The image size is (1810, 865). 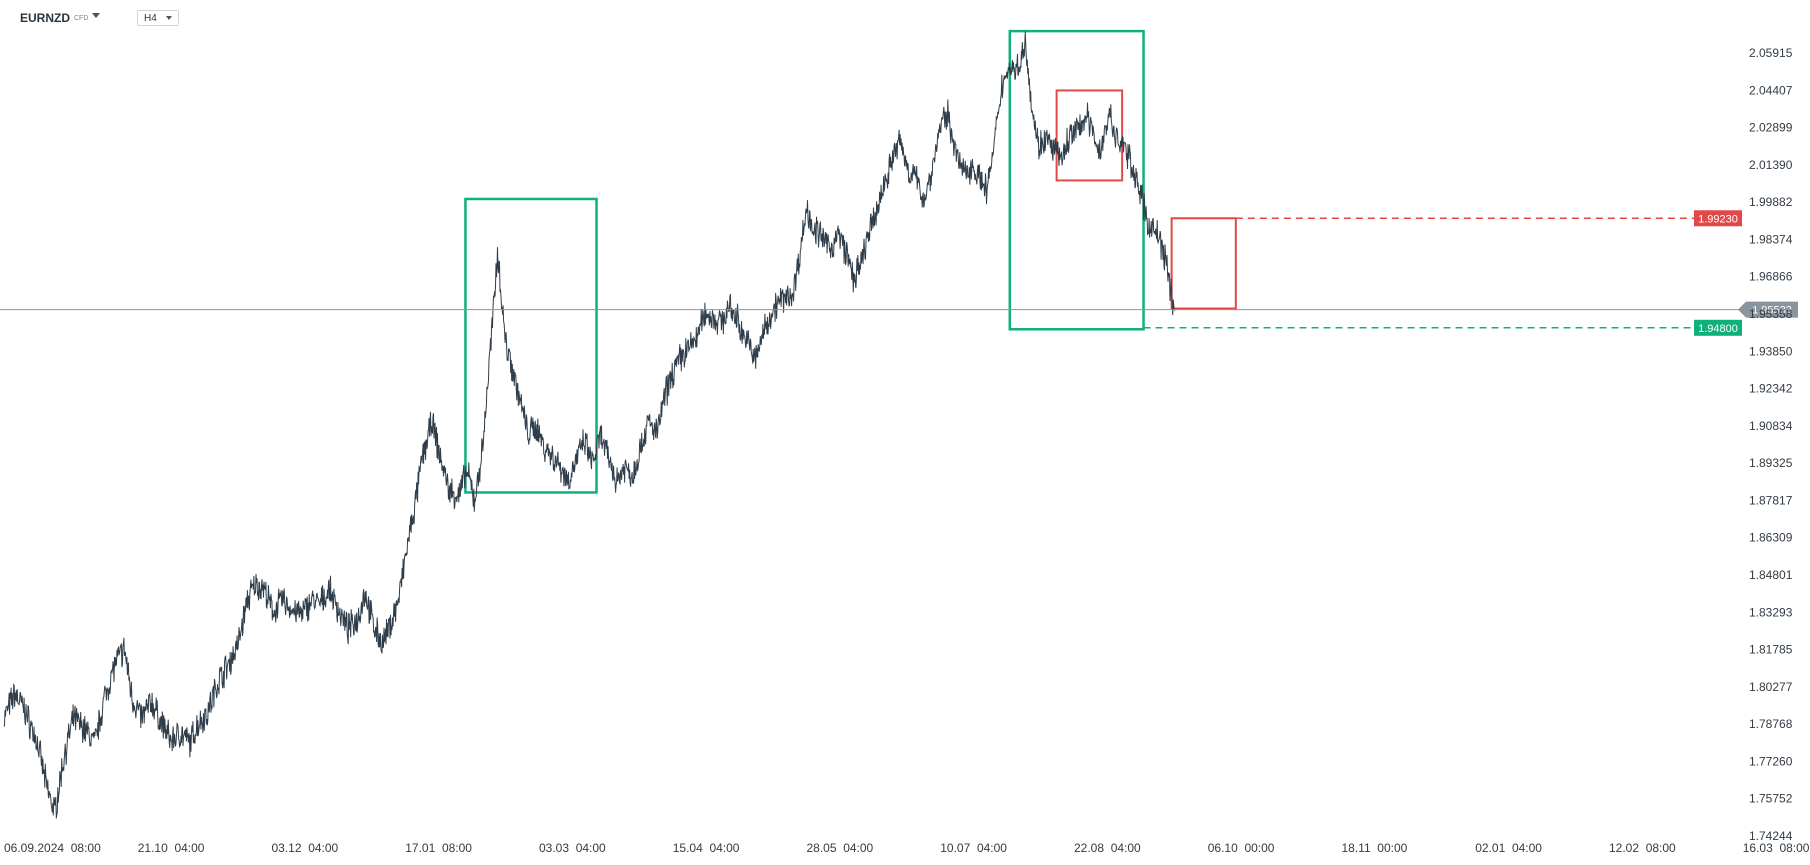 What do you see at coordinates (158, 18) in the screenshot?
I see `timeframe-selector: H4` at bounding box center [158, 18].